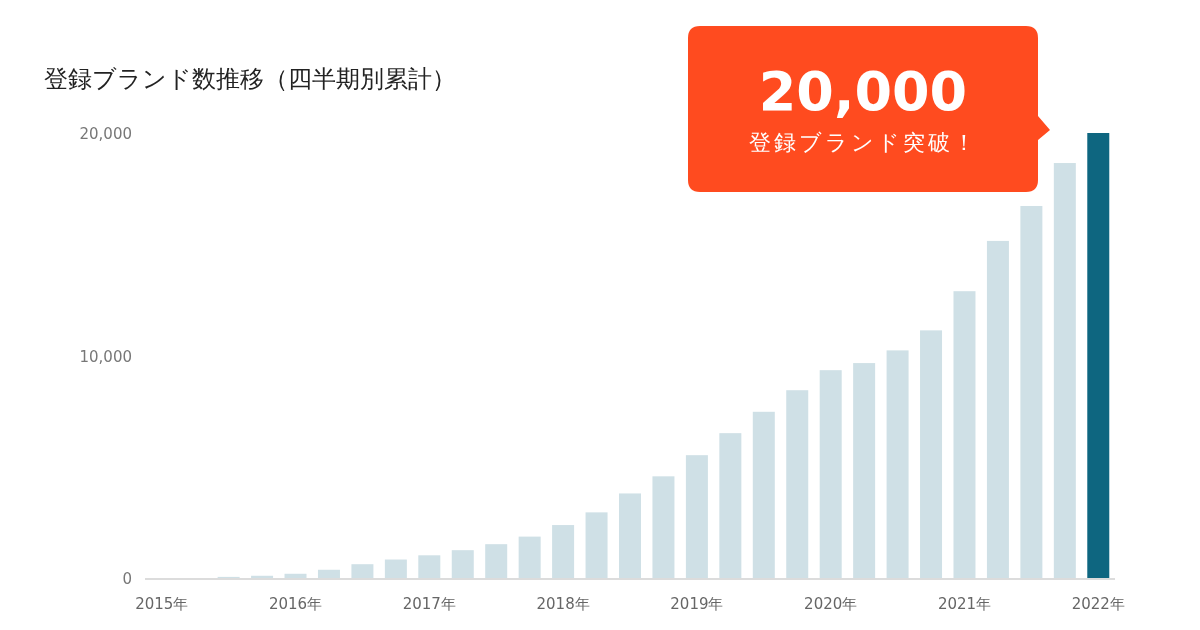  I want to click on y-tick-label: 20,000, so click(105, 134).